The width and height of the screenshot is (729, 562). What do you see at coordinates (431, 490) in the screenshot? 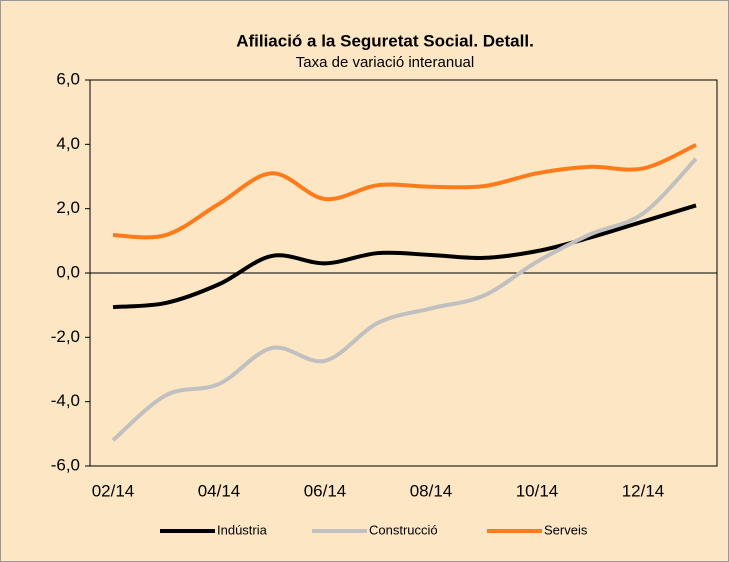
I see `x-tick-label: 08/14` at bounding box center [431, 490].